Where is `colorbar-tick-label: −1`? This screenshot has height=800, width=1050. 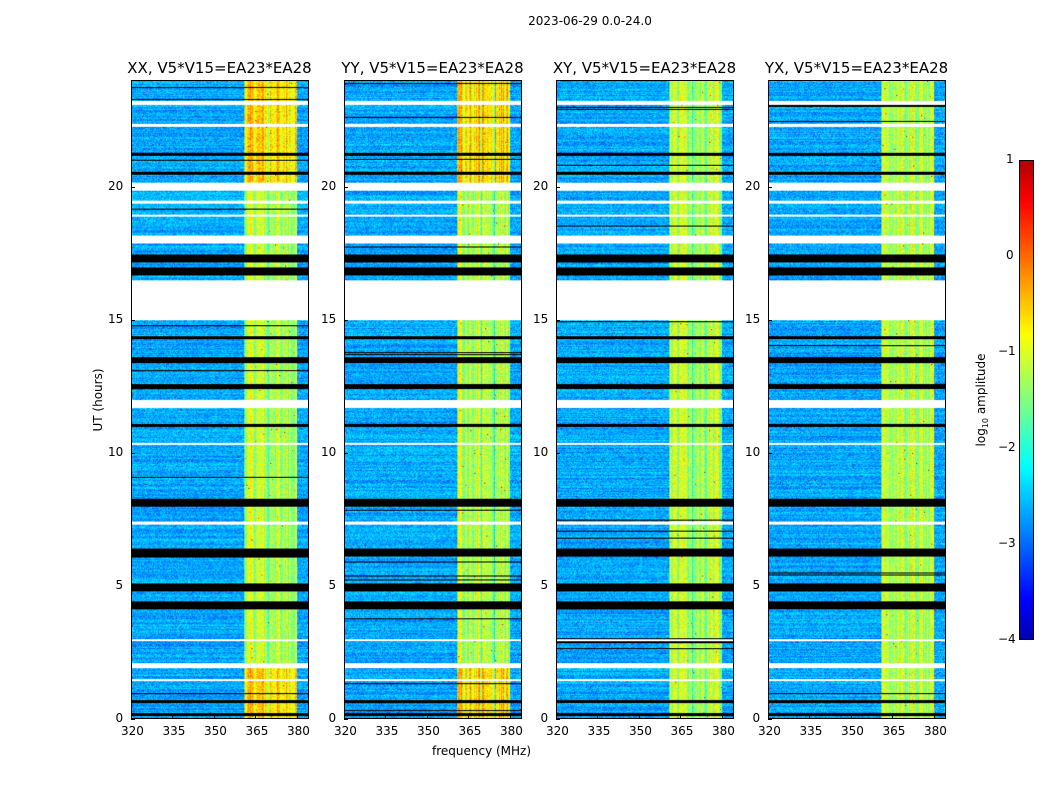
colorbar-tick-label: −1 is located at coordinates (1007, 351).